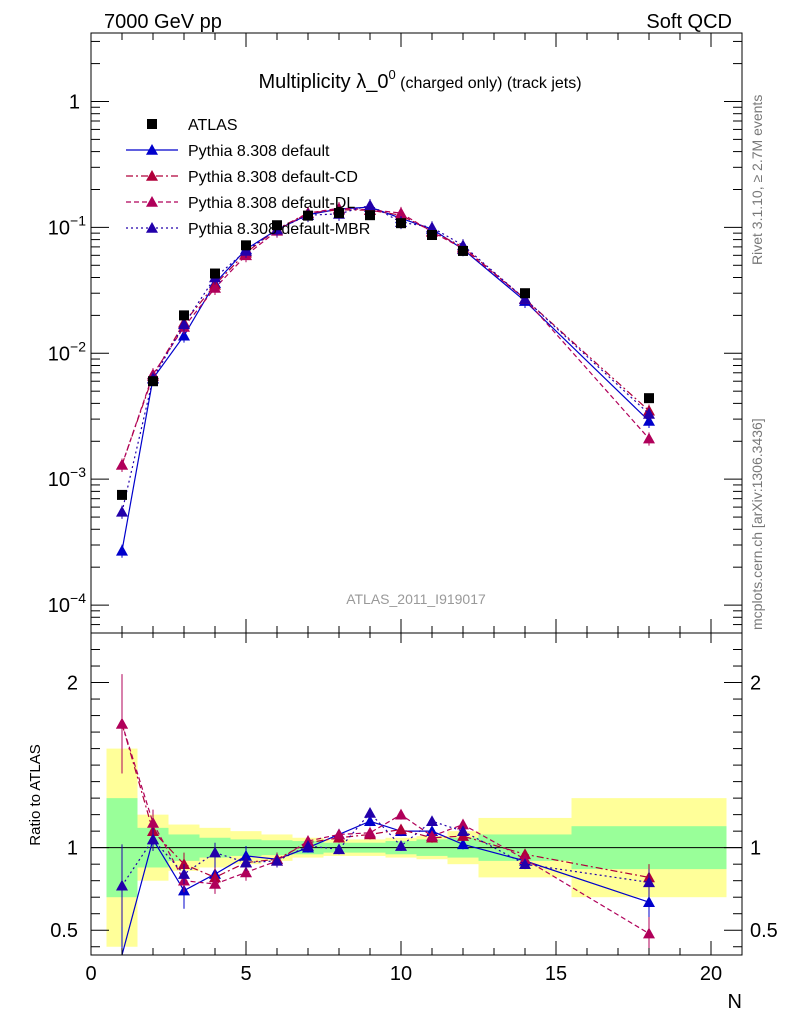 The width and height of the screenshot is (786, 1024). I want to click on y-tick-label-4: 10⁻⁴, so click(67, 603).